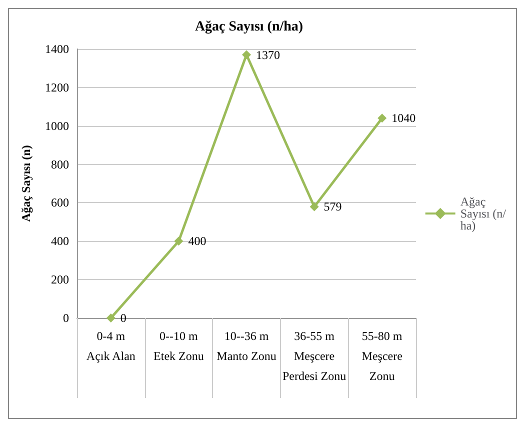 The width and height of the screenshot is (525, 429). What do you see at coordinates (382, 356) in the screenshot?
I see `x-tick-label: 55-80 m Meşcere Zonu` at bounding box center [382, 356].